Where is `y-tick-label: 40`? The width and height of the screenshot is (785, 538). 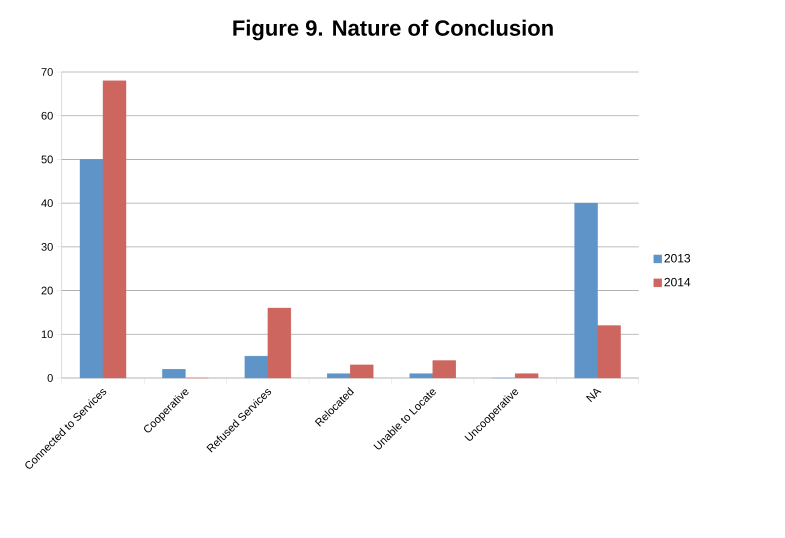 y-tick-label: 40 is located at coordinates (47, 203).